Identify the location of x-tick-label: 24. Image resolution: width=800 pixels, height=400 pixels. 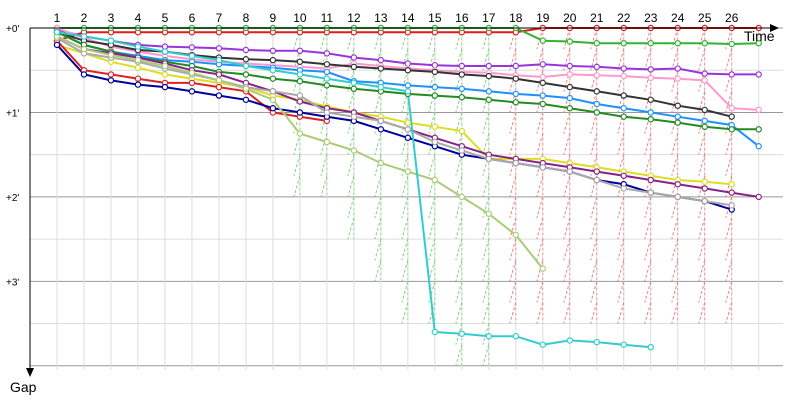
(678, 18).